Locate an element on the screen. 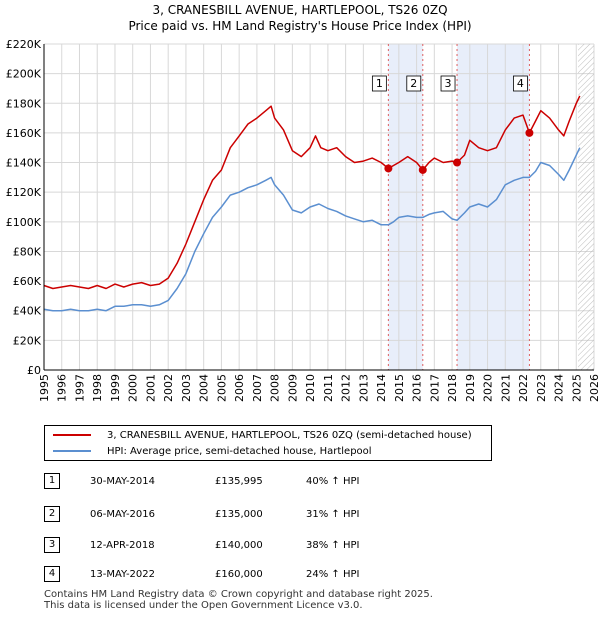 The image size is (600, 620). sale-price: £140,000 is located at coordinates (239, 545).